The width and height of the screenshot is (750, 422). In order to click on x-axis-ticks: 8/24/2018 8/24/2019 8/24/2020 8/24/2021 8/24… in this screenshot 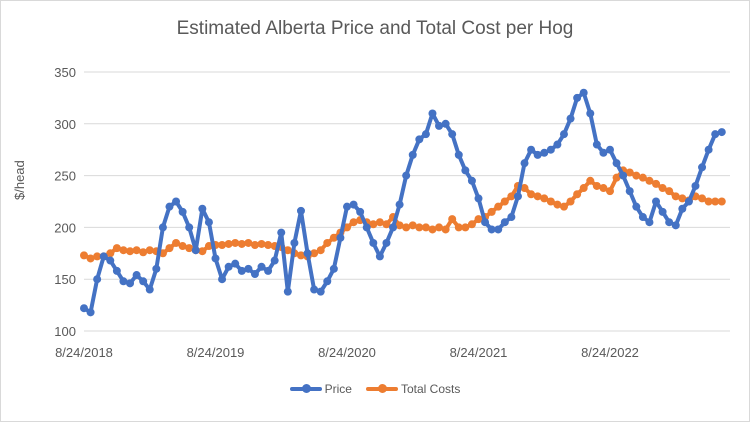, I will do `click(347, 352)`.